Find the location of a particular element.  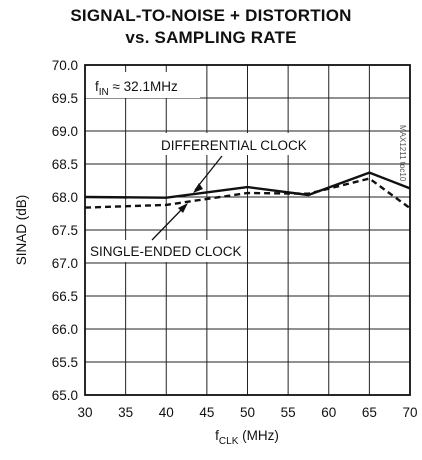

single-ended-label-box is located at coordinates (166, 251).